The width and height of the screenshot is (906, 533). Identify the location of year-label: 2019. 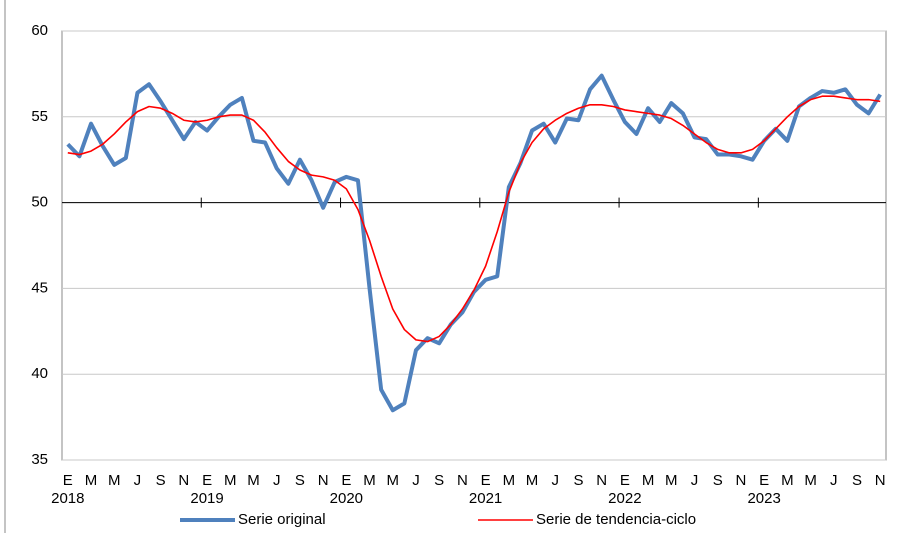
(206, 498).